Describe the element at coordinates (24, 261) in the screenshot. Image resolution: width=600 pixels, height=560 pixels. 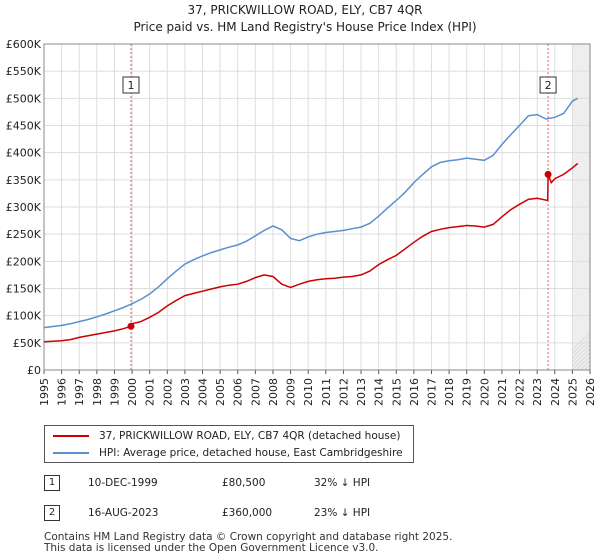
I see `y-tick-label: £200K` at that location.